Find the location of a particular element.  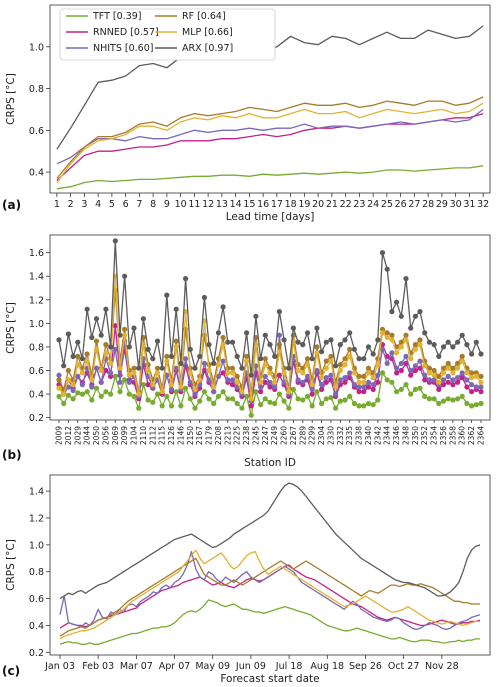

x-tick-label: 28 is located at coordinates (428, 204).